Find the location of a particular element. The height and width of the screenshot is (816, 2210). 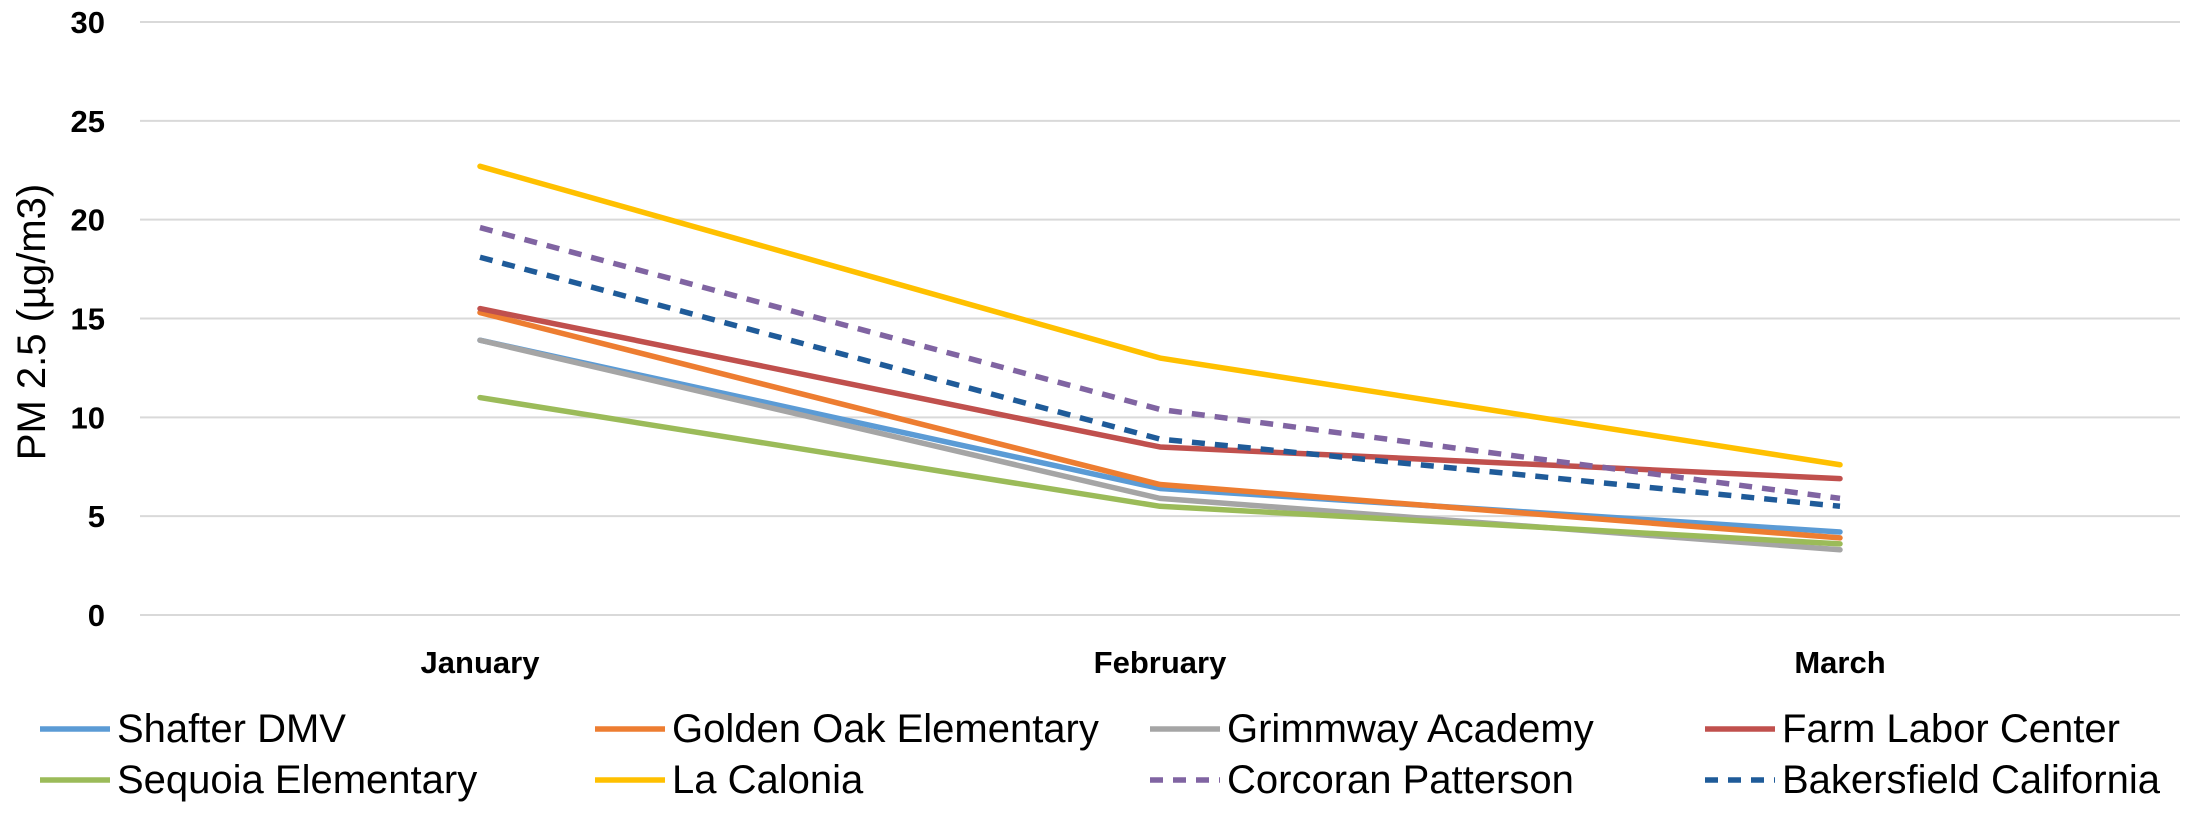

legend-label: La Calonia is located at coordinates (768, 780).